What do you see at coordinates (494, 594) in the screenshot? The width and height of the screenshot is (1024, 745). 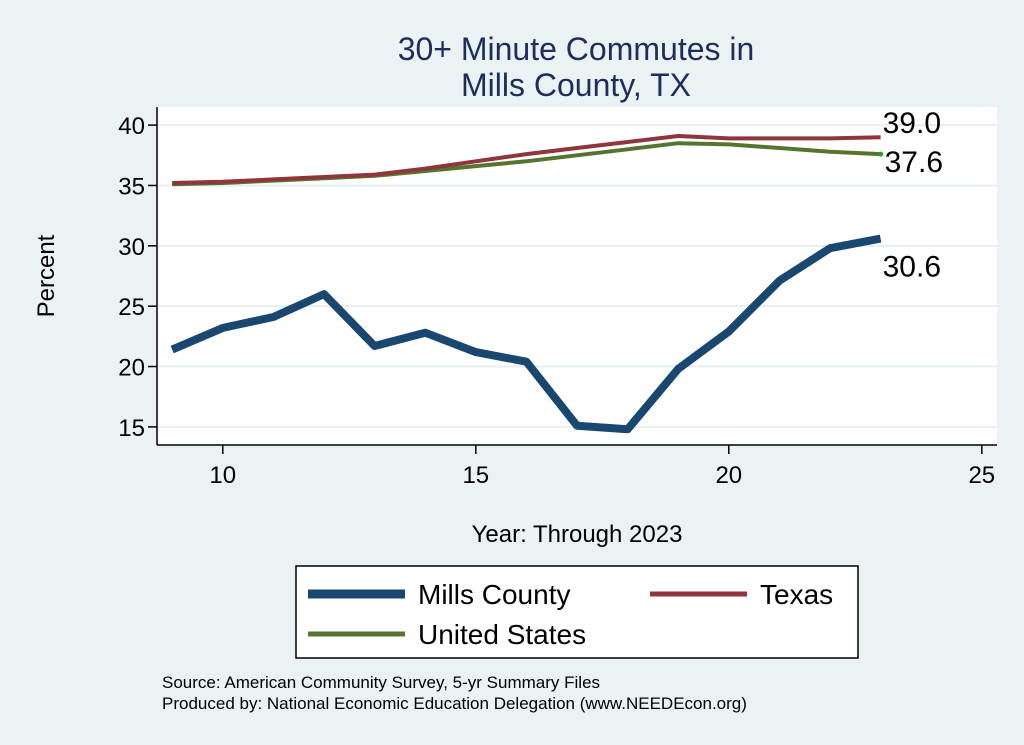 I see `legend-label-mills-county: Mills County` at bounding box center [494, 594].